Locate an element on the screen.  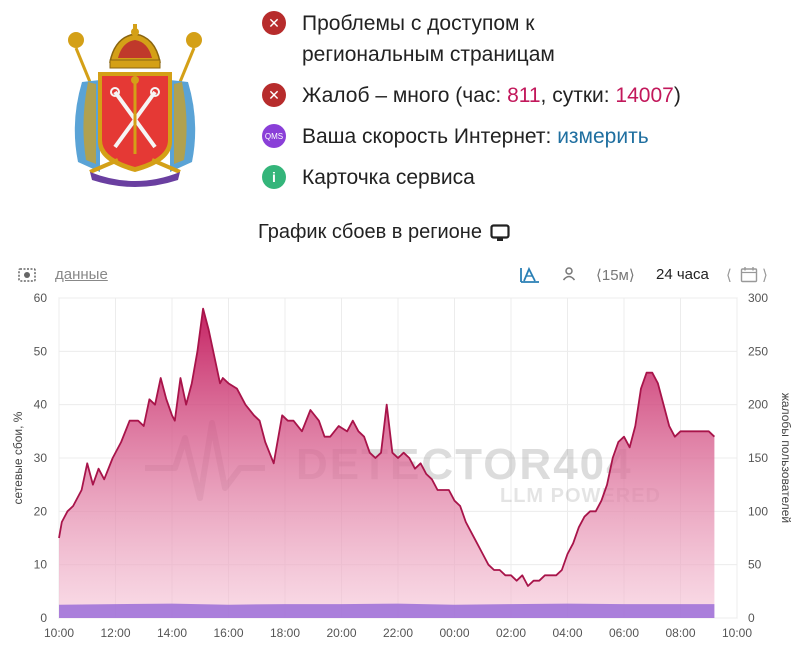
service-card-row: i Карточка сервиса is located at coordinates (527, 177).